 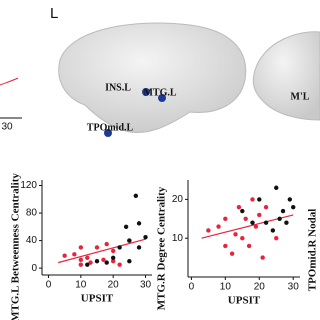 What do you see at coordinates (118, 87) in the screenshot?
I see `node-label: INS.L` at bounding box center [118, 87].